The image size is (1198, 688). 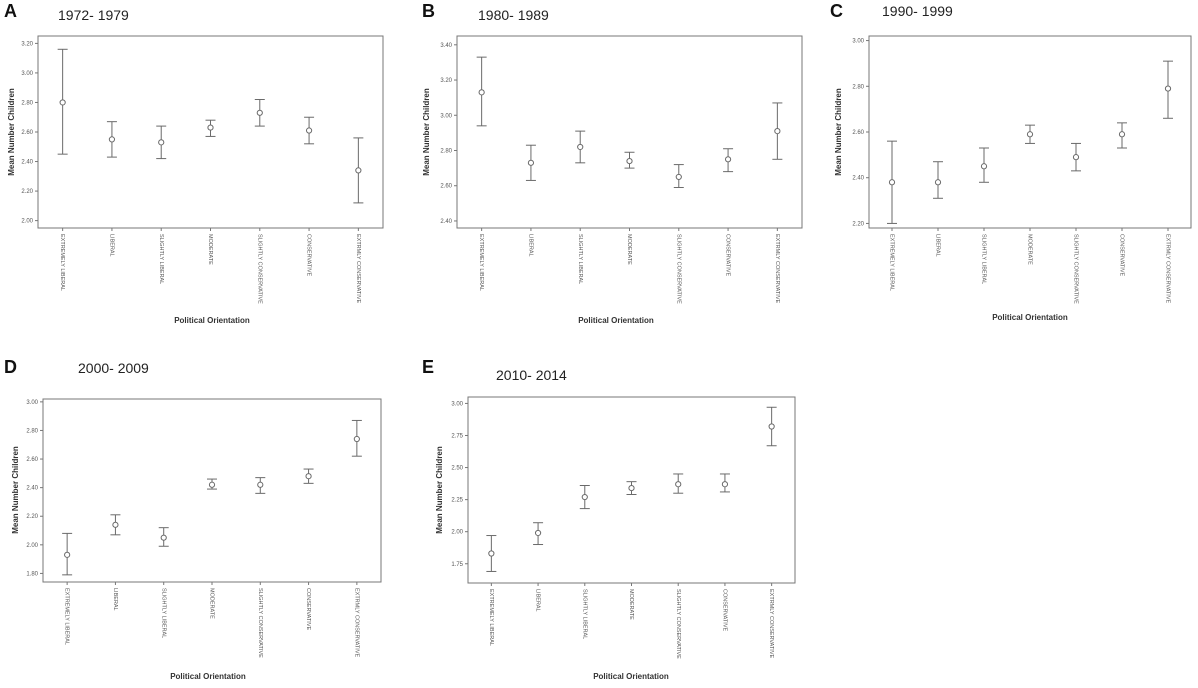 I want to click on panel-letter: E, so click(x=428, y=367).